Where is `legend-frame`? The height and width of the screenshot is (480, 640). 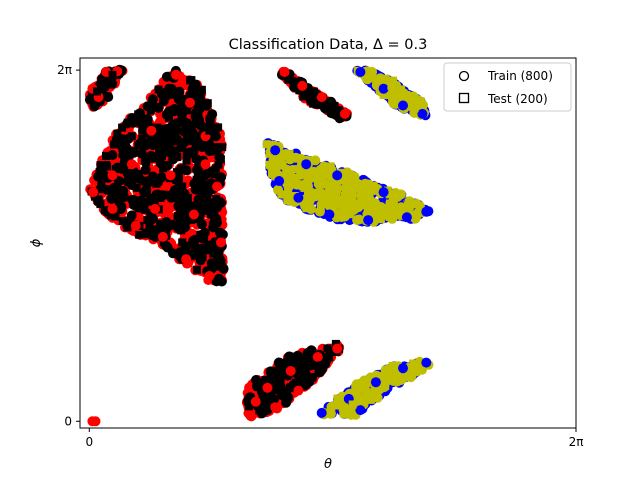 legend-frame is located at coordinates (507, 87).